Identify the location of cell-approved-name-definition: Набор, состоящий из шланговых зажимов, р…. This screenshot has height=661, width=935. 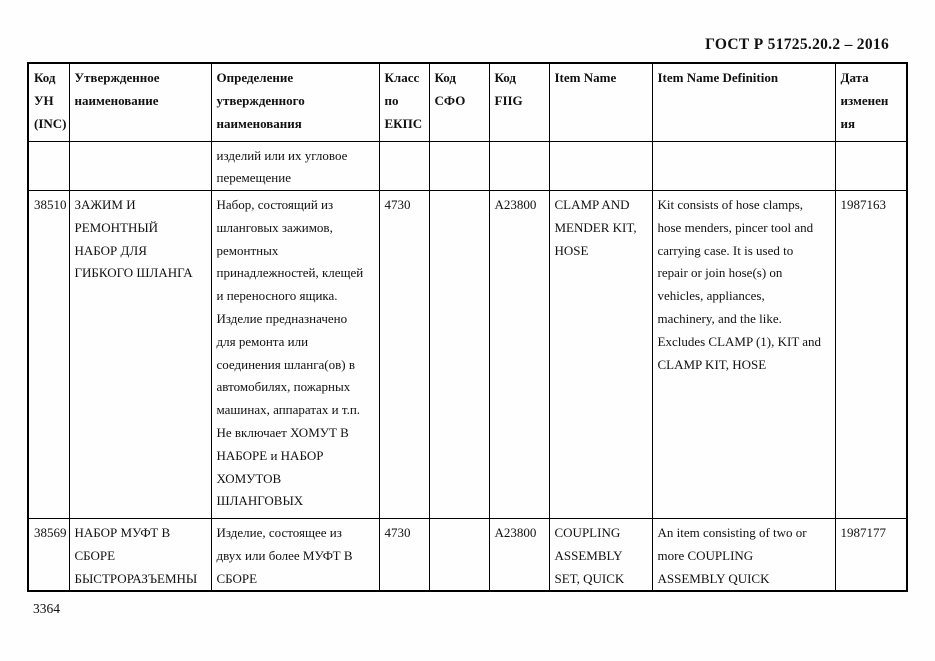
(295, 355).